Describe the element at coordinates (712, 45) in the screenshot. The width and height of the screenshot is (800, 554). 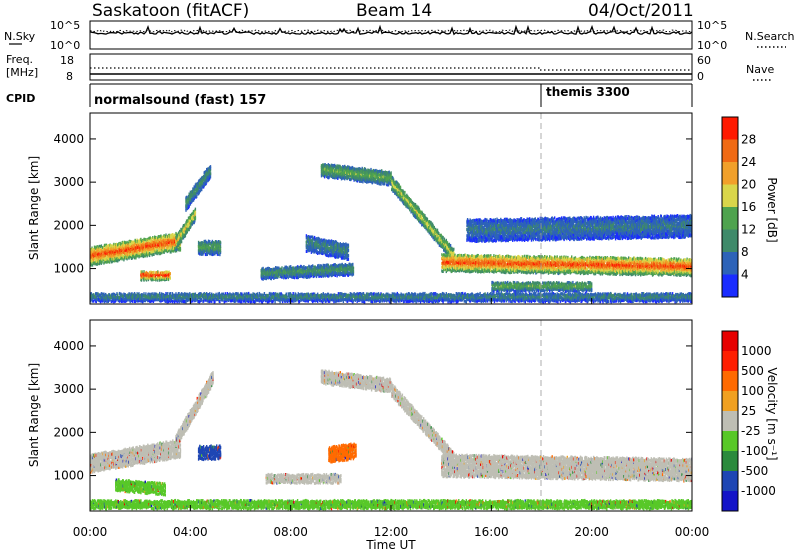
I see `nsearch-bottom-tick: 10^0` at that location.